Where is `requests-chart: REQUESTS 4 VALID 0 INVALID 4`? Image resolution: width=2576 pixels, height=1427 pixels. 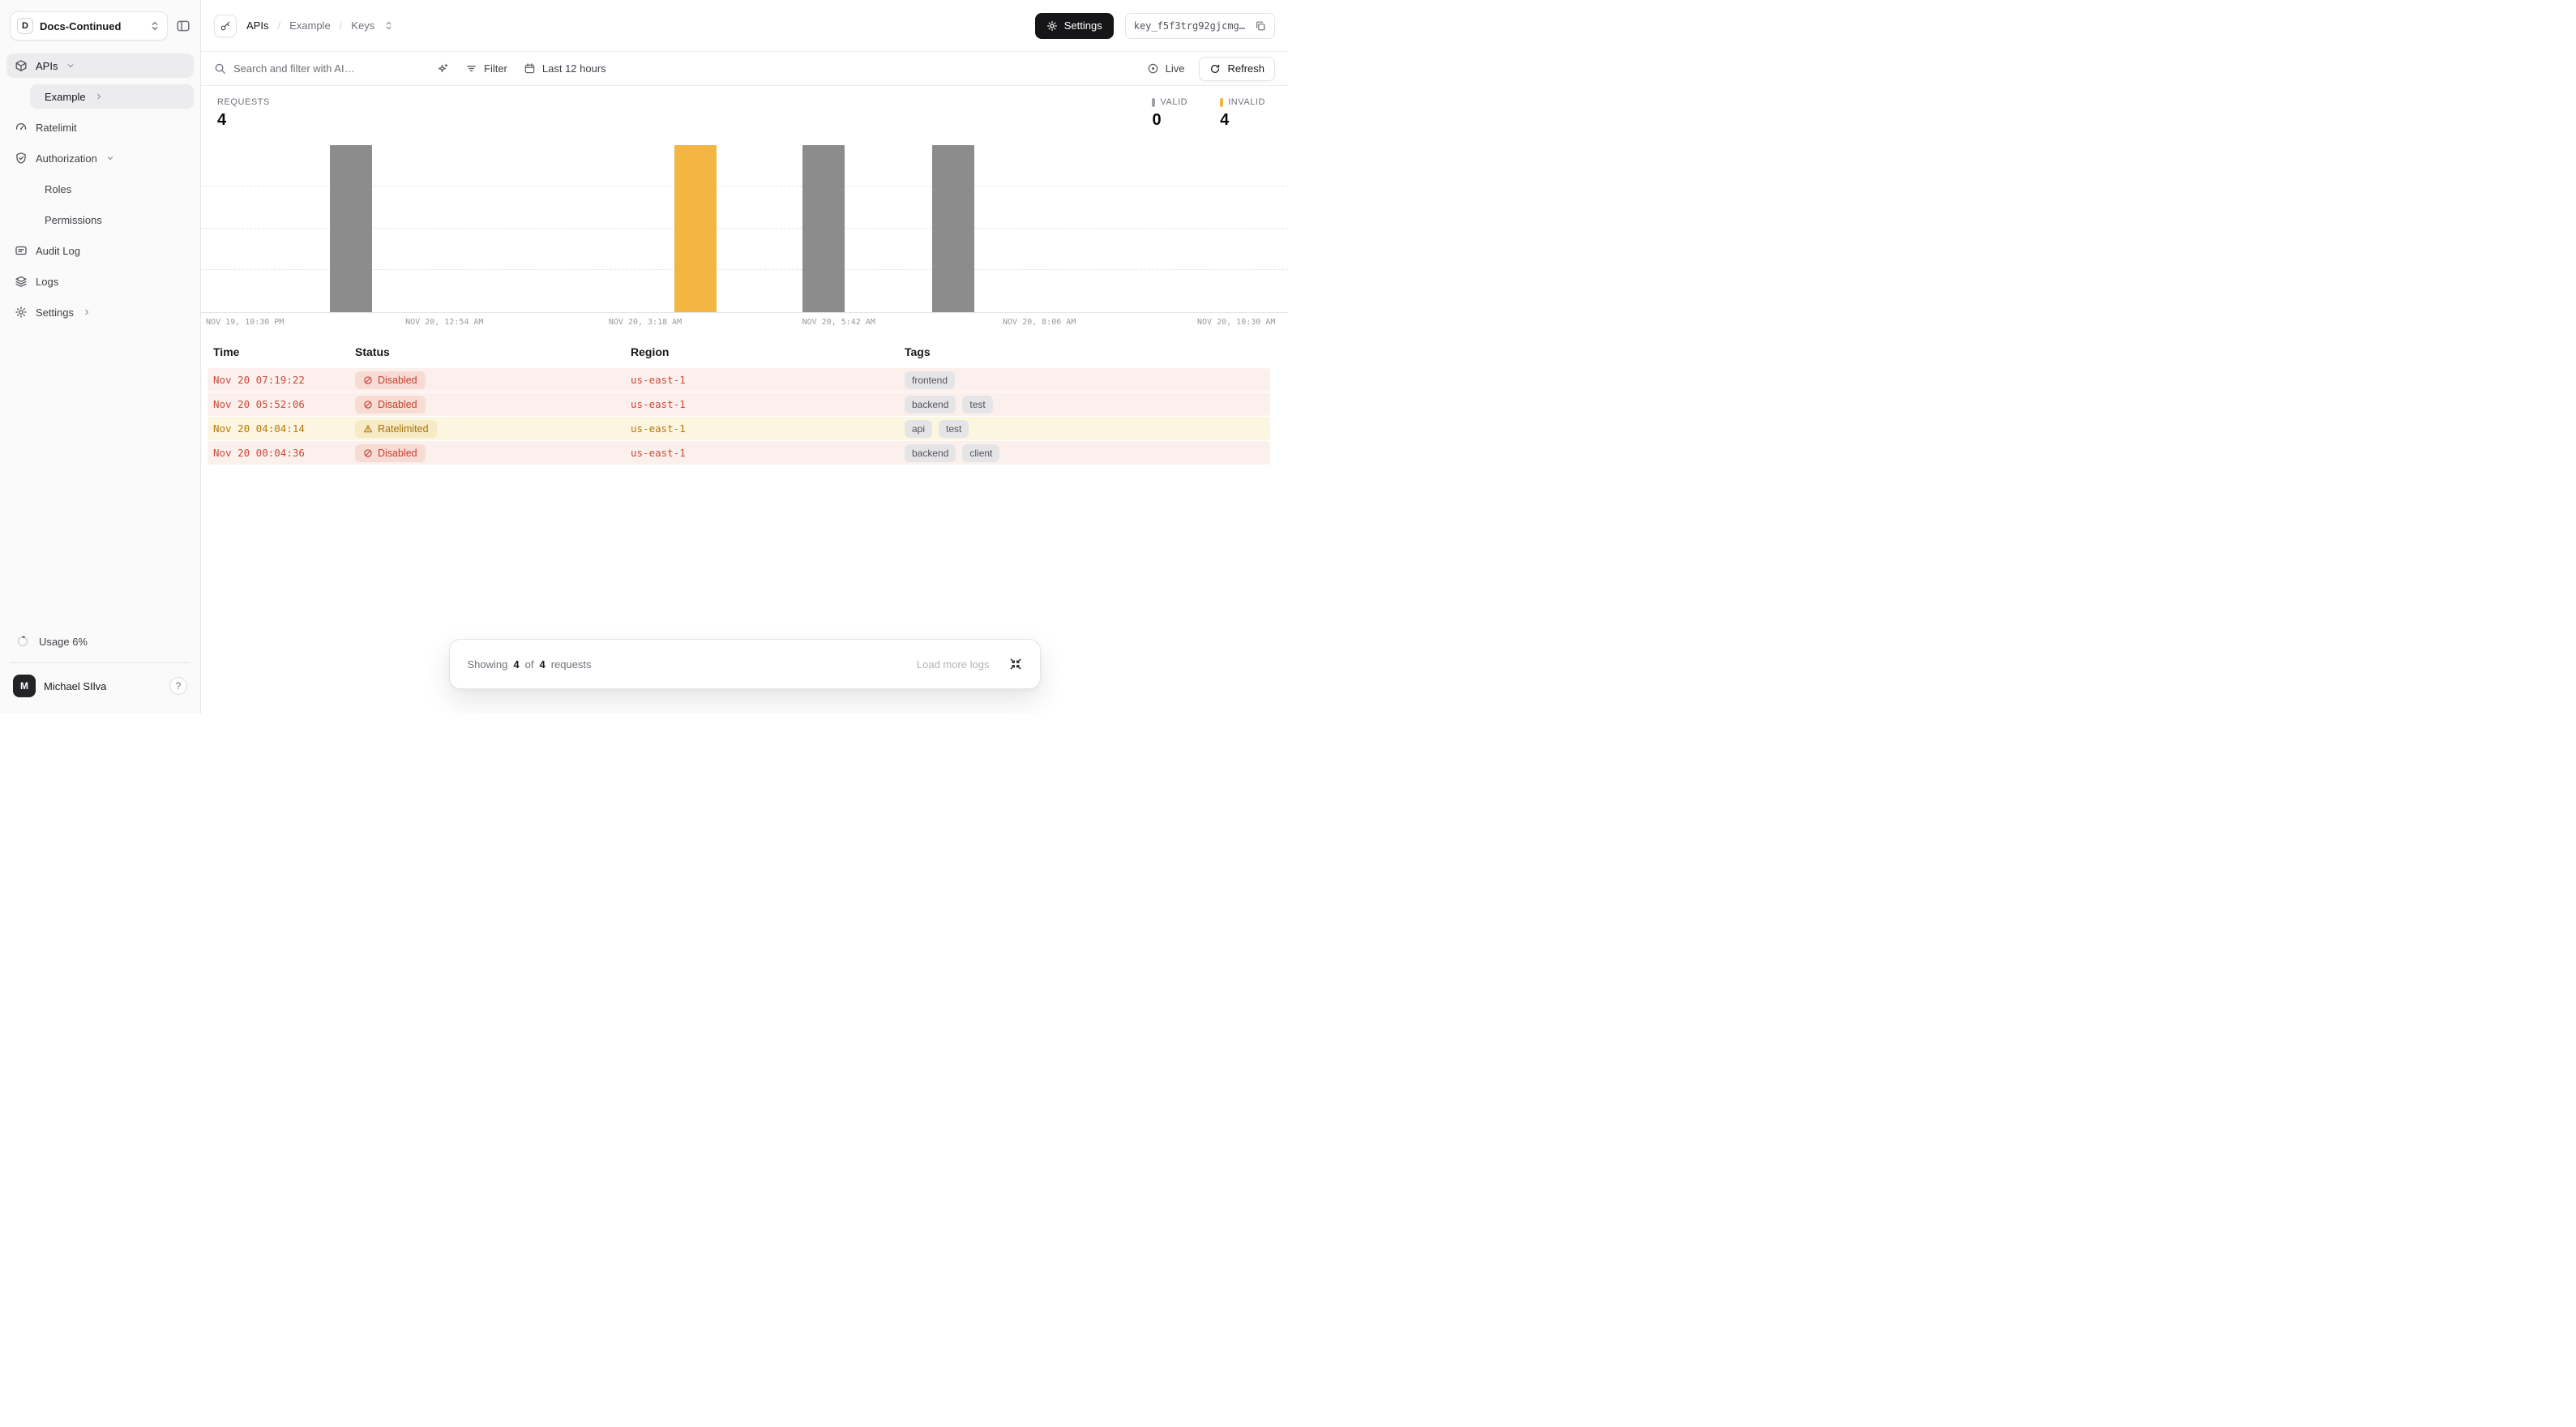 requests-chart: REQUESTS 4 VALID 0 INVALID 4 is located at coordinates (744, 199).